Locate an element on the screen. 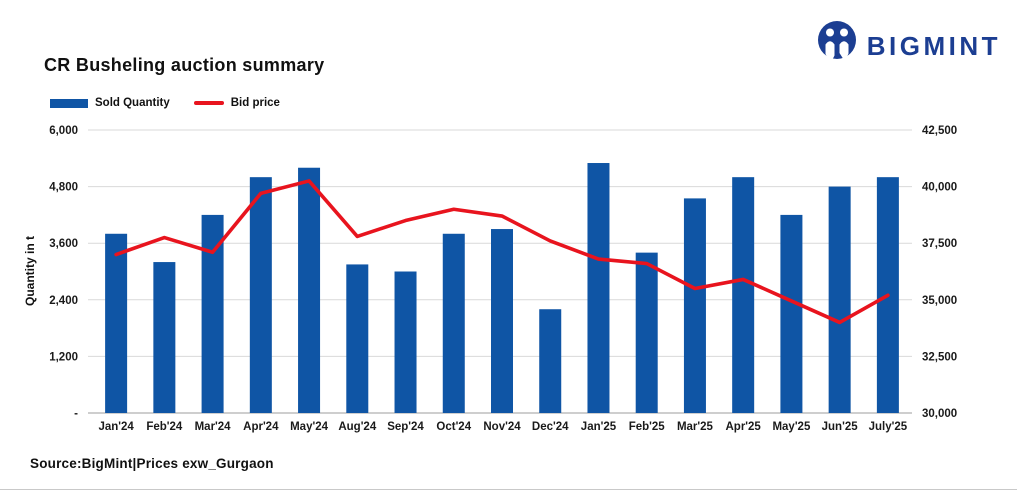 The height and width of the screenshot is (491, 1017). left-axis-tick: 1,200 is located at coordinates (63, 357).